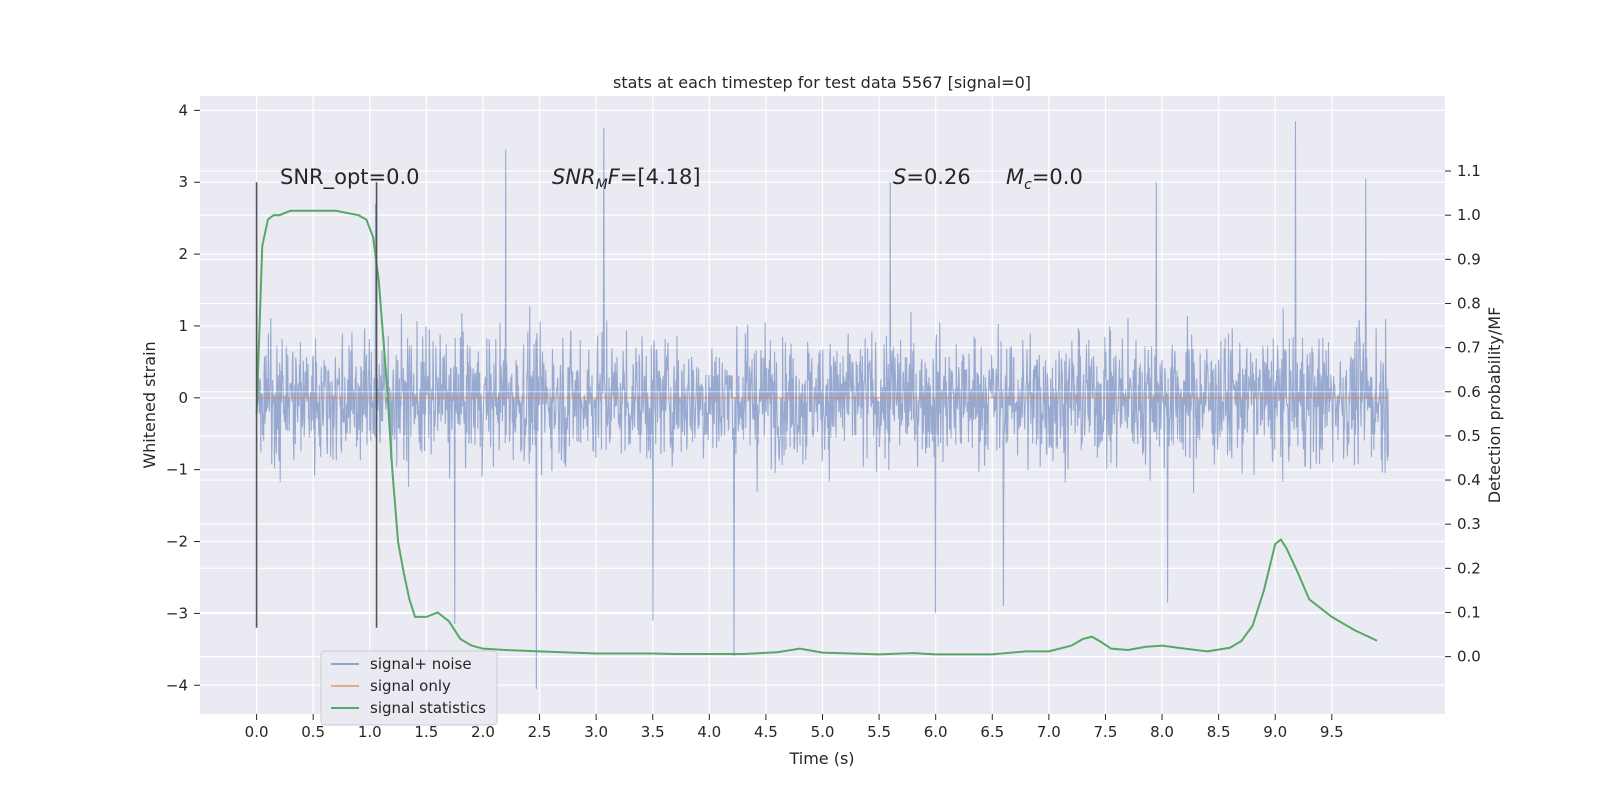  I want to click on x-tick-label: 9.5, so click(1332, 732).